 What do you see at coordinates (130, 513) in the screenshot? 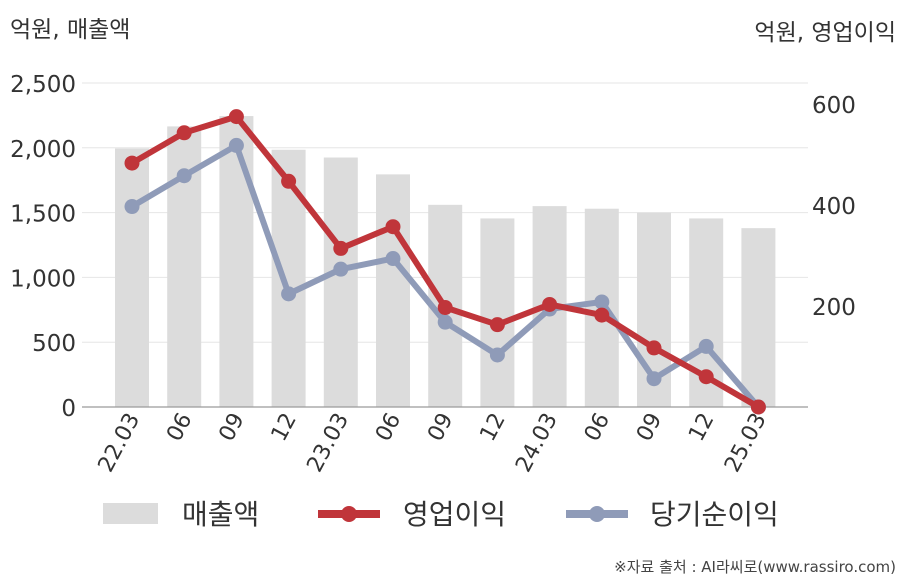
I see `legend-swatch-revenue` at bounding box center [130, 513].